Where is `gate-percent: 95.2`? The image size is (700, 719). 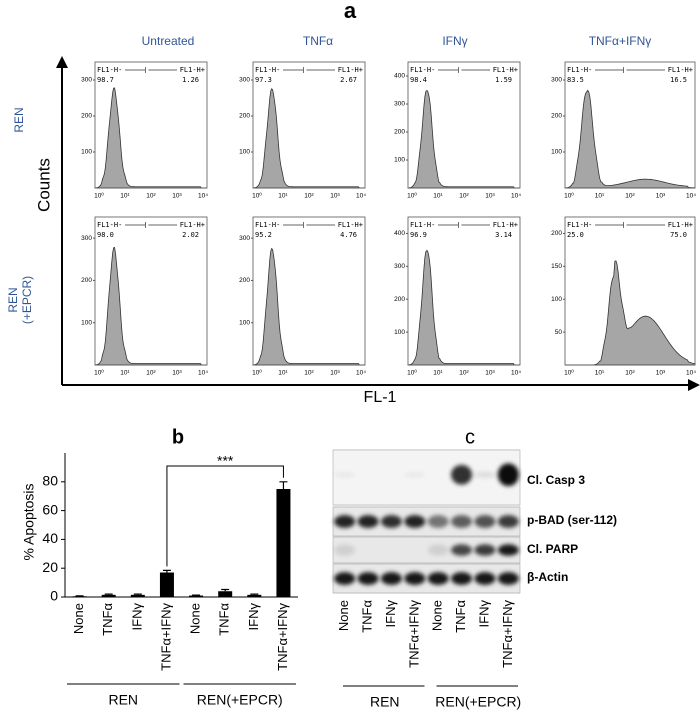 gate-percent: 95.2 is located at coordinates (263, 235).